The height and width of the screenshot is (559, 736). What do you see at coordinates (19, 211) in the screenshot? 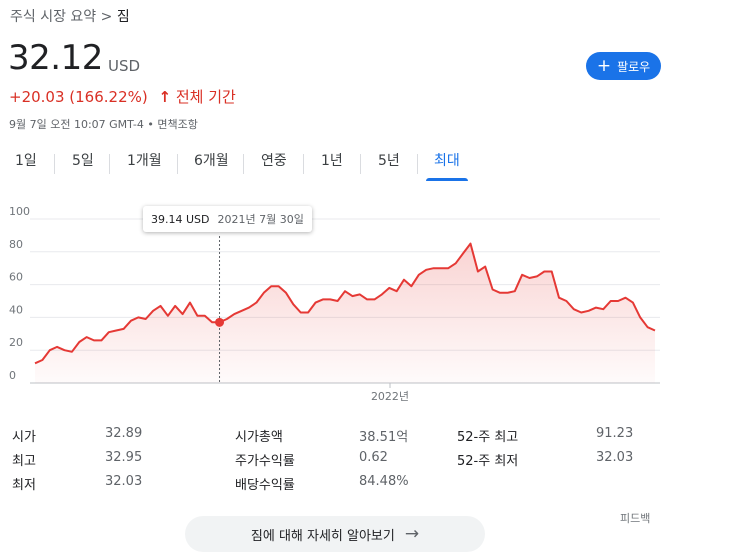
I see `y-tick-label: 100` at bounding box center [19, 211].